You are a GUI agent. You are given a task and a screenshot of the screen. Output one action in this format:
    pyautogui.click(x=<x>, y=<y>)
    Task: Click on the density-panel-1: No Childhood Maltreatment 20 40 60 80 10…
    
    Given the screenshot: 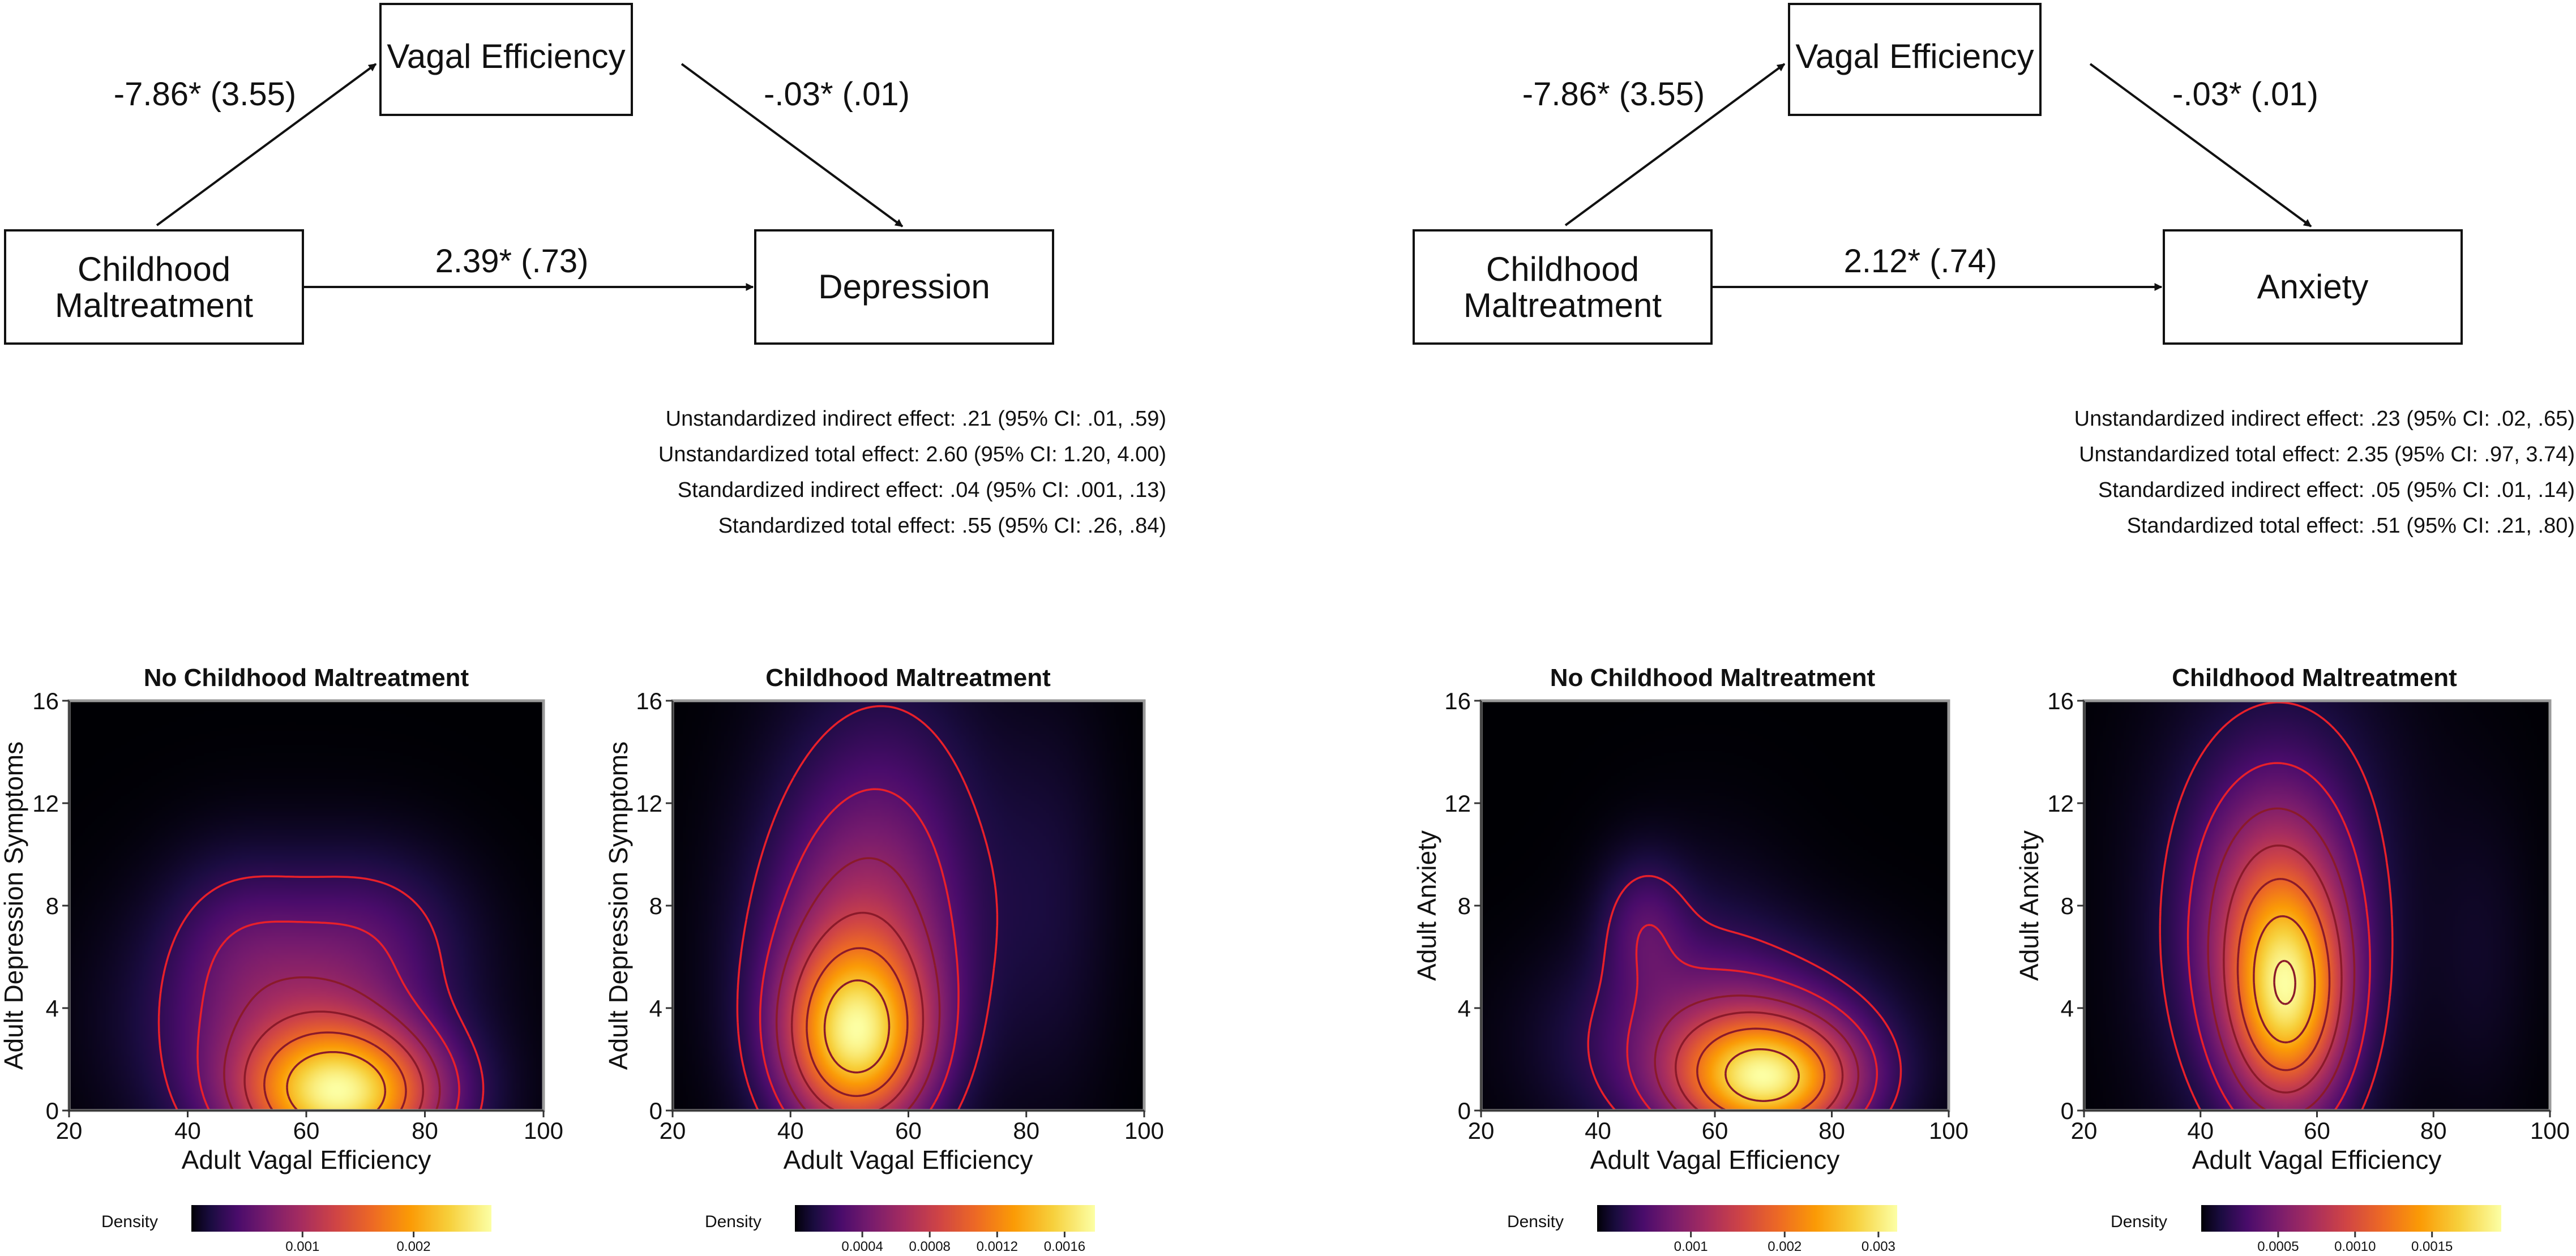 What is the action you would take?
    pyautogui.click(x=281, y=959)
    